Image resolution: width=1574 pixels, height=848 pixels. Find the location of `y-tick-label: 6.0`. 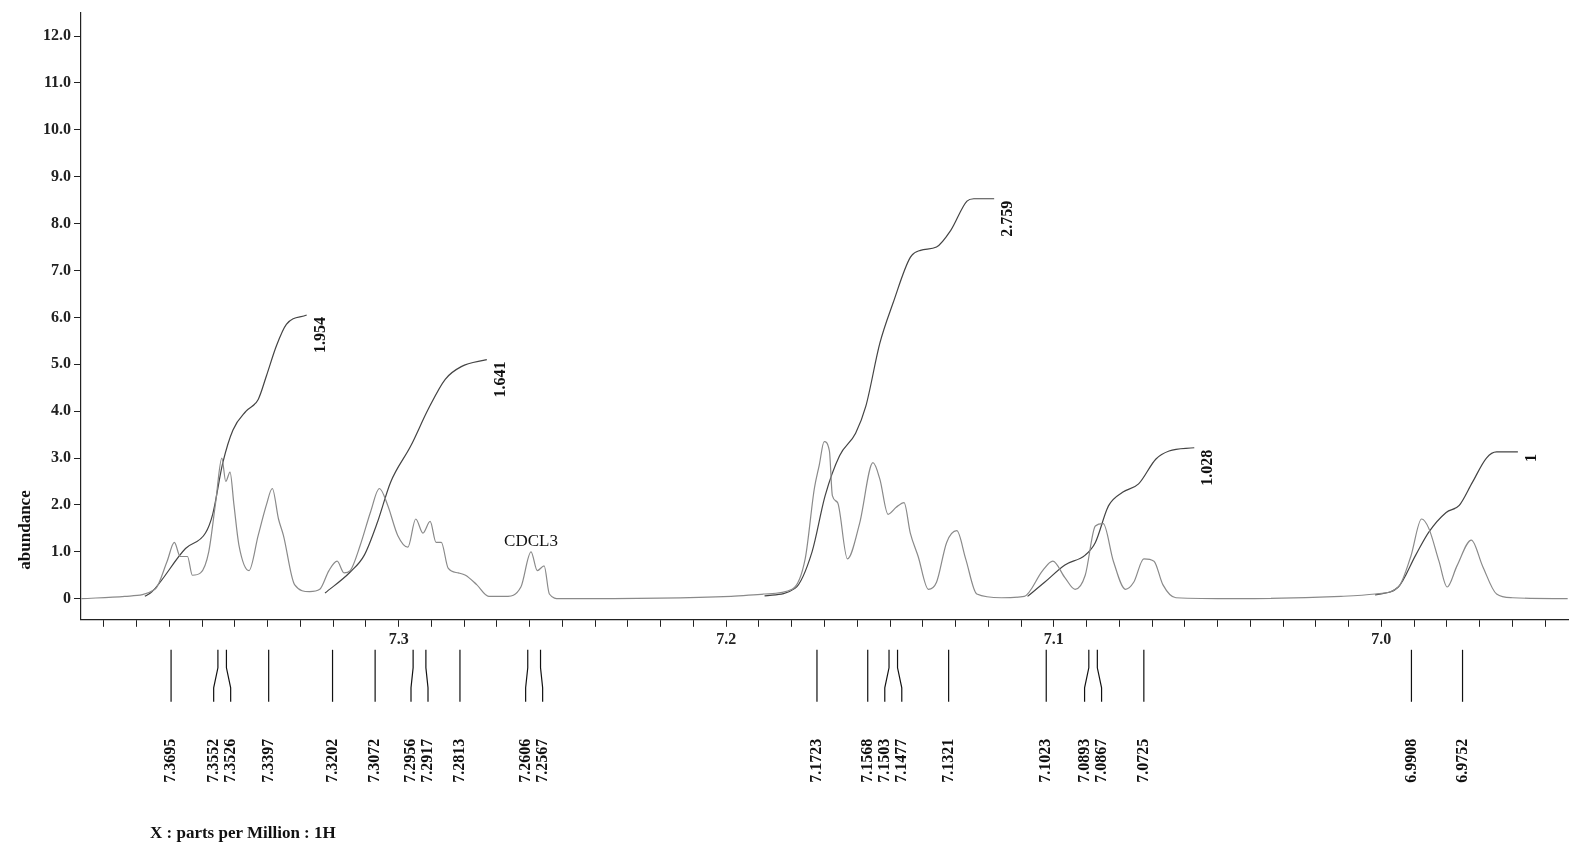

y-tick-label: 6.0 is located at coordinates (61, 316).